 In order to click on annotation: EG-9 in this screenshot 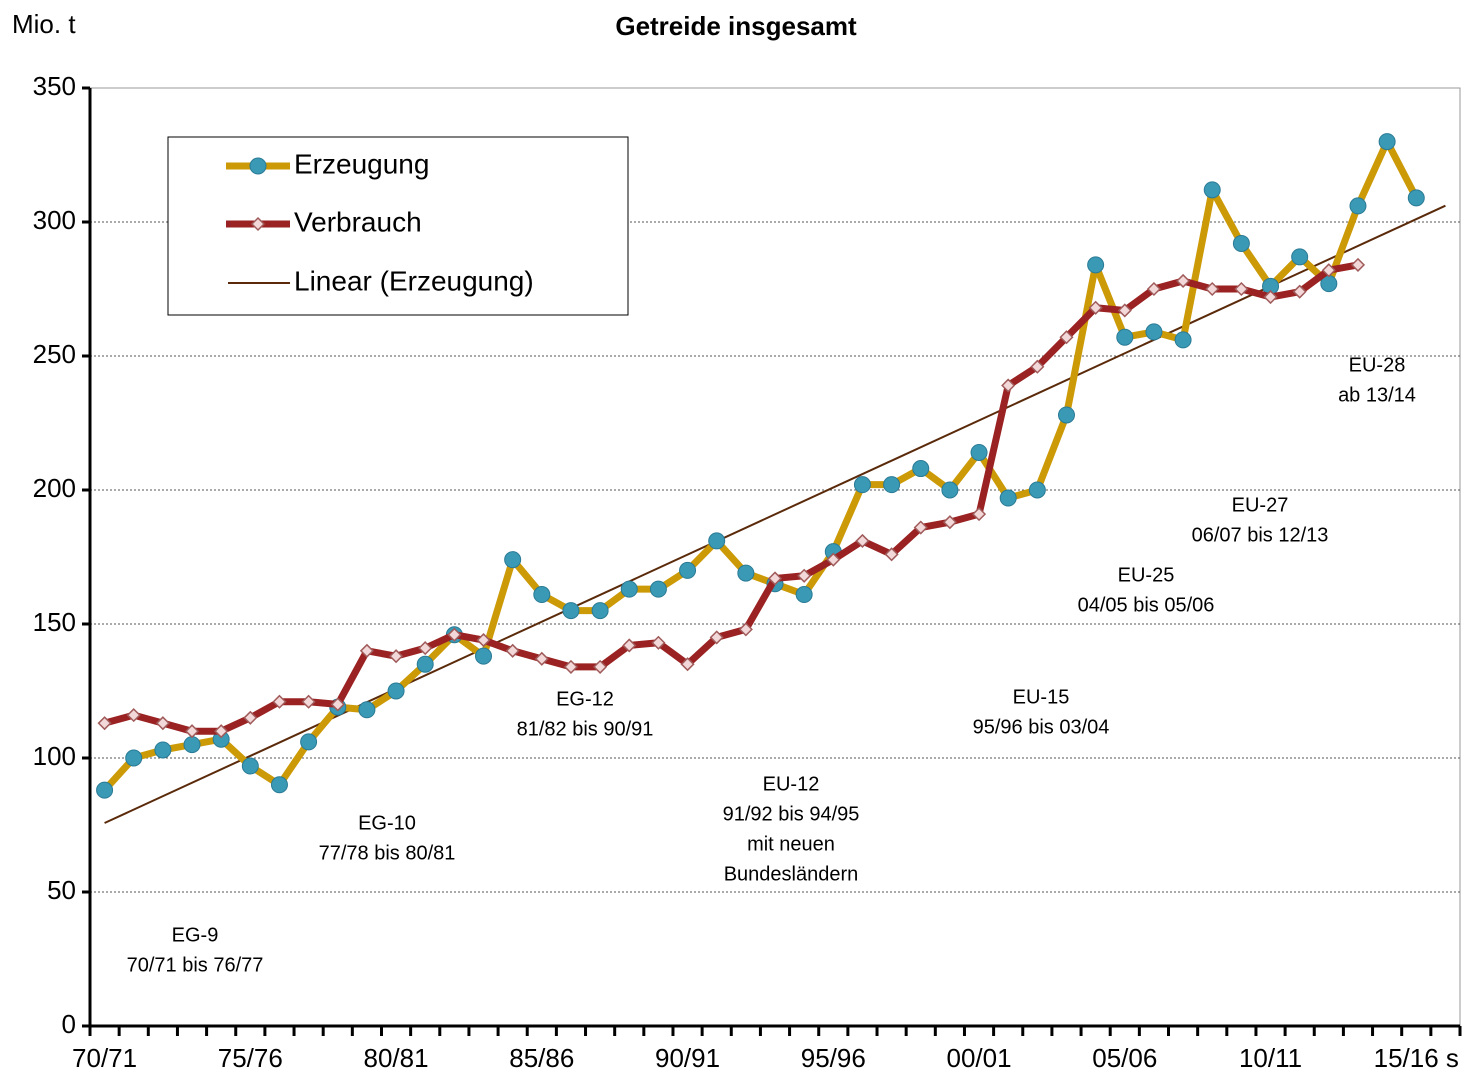, I will do `click(195, 935)`.